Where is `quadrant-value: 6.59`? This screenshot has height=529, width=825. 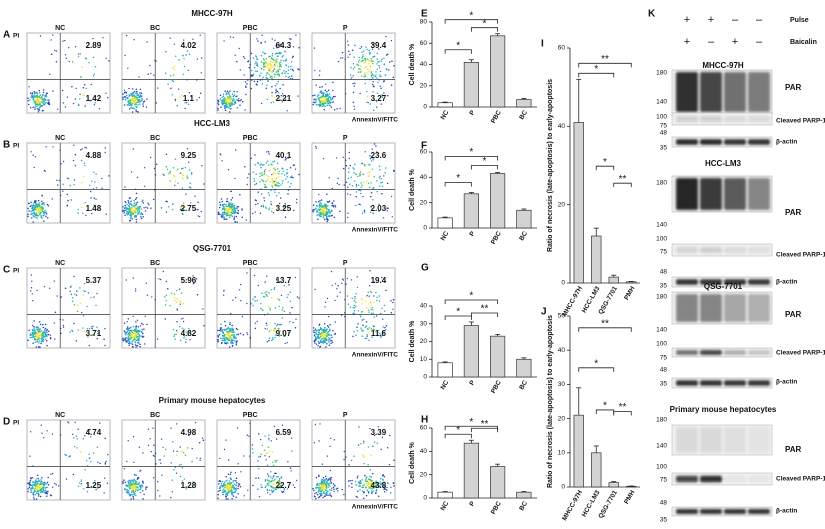 quadrant-value: 6.59 is located at coordinates (284, 432).